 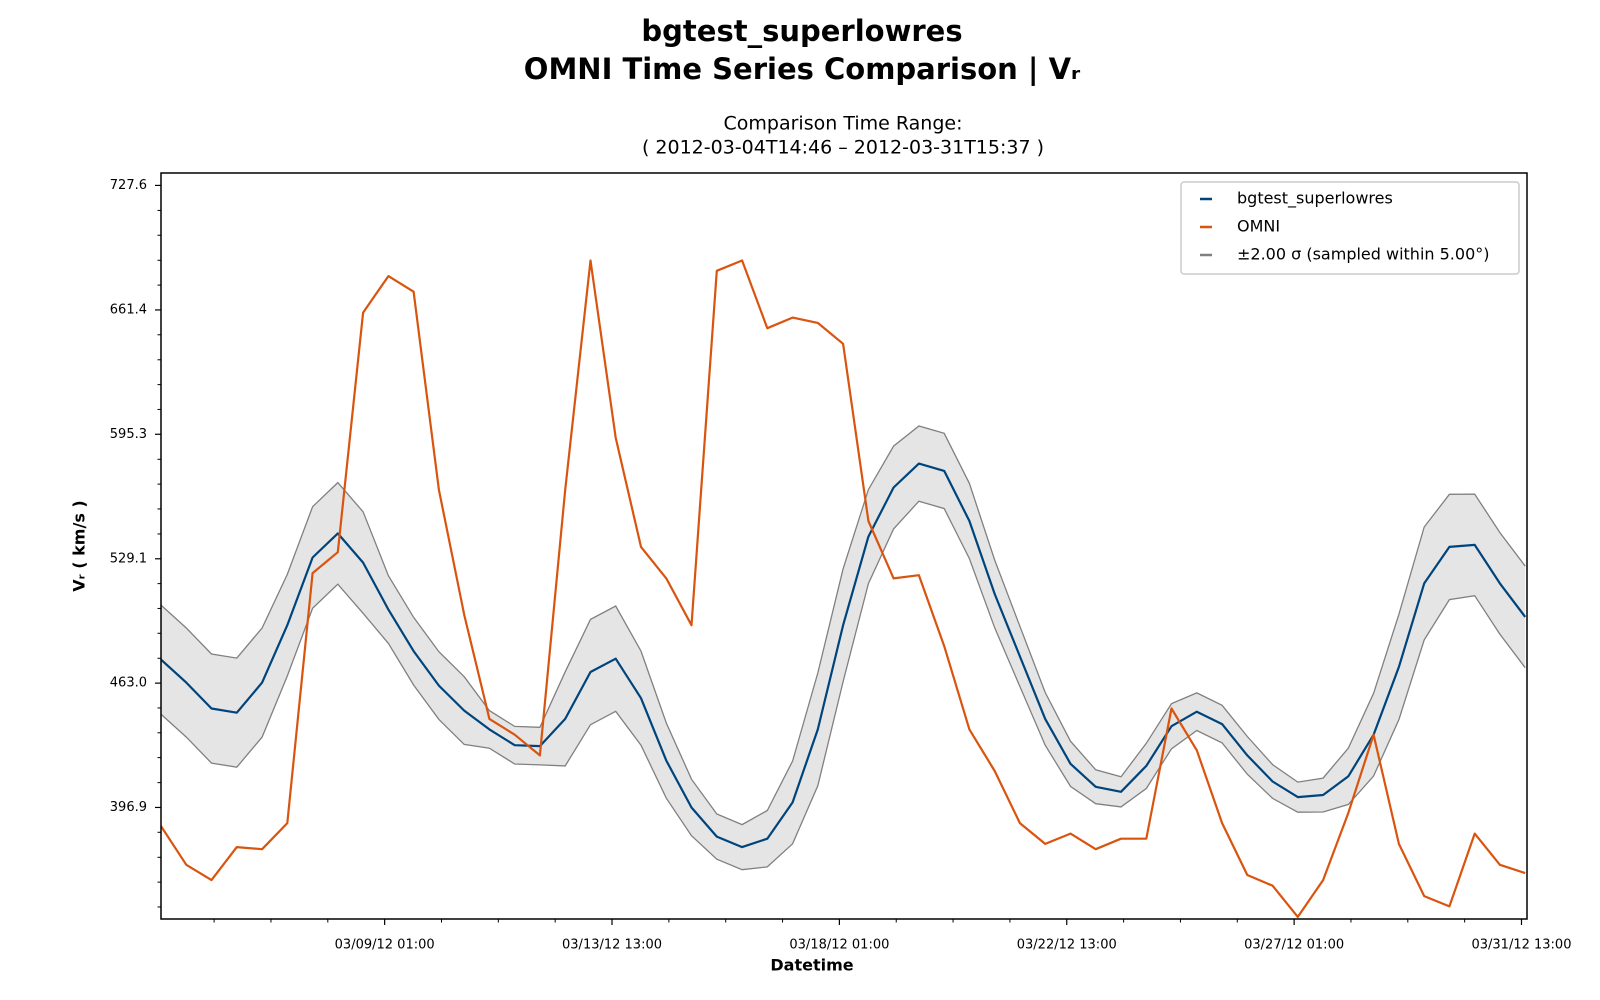 I want to click on x-tick-label: 03/18/12 01:00, so click(x=839, y=945).